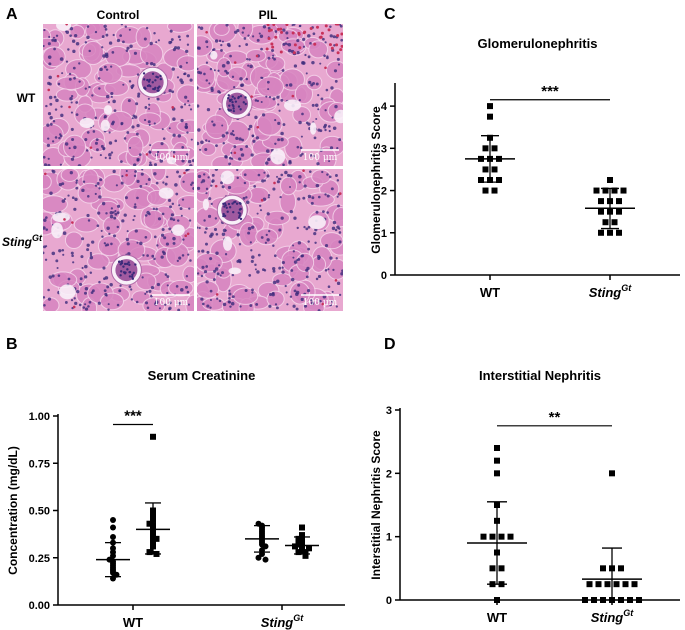 This screenshot has width=685, height=630. I want to click on y-axis-label: Glomerulonephritis Score, so click(376, 180).